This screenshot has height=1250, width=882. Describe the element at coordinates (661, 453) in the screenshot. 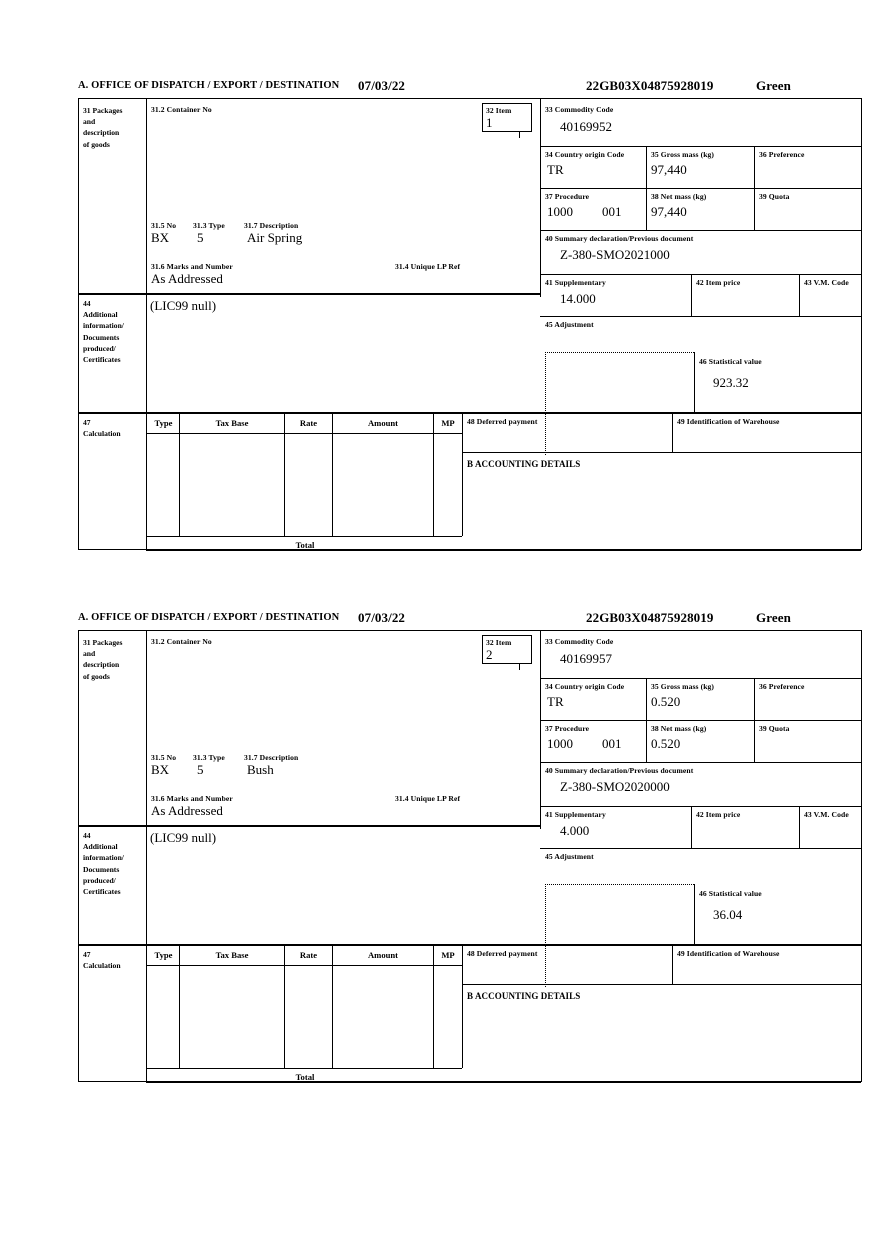

I see `rule-48-B` at that location.